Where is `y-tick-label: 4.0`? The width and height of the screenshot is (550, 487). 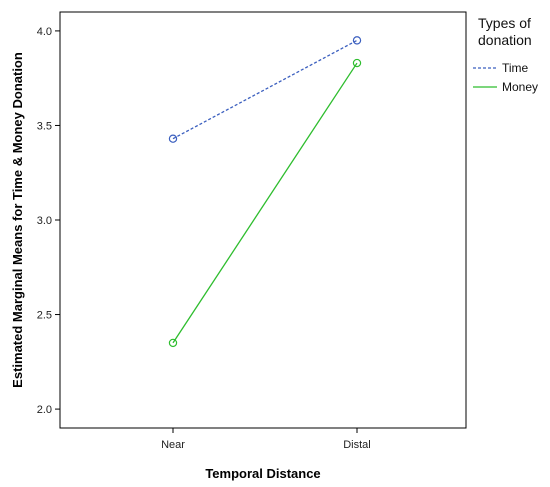
y-tick-label: 4.0 is located at coordinates (44, 32).